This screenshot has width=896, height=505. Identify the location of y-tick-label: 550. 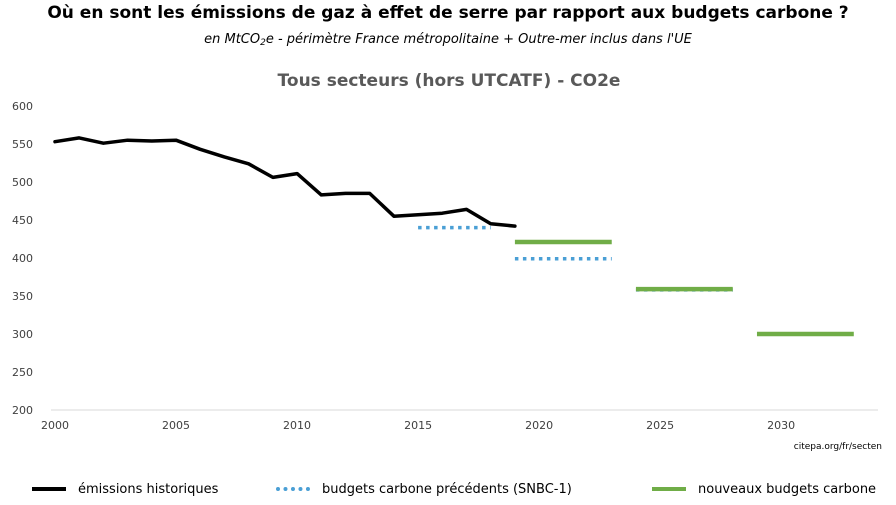
(22, 144).